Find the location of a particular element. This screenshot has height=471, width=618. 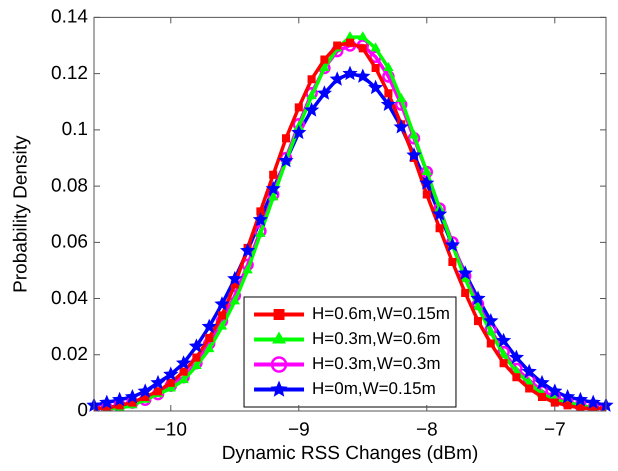

x-tick-label: −8 is located at coordinates (427, 430).